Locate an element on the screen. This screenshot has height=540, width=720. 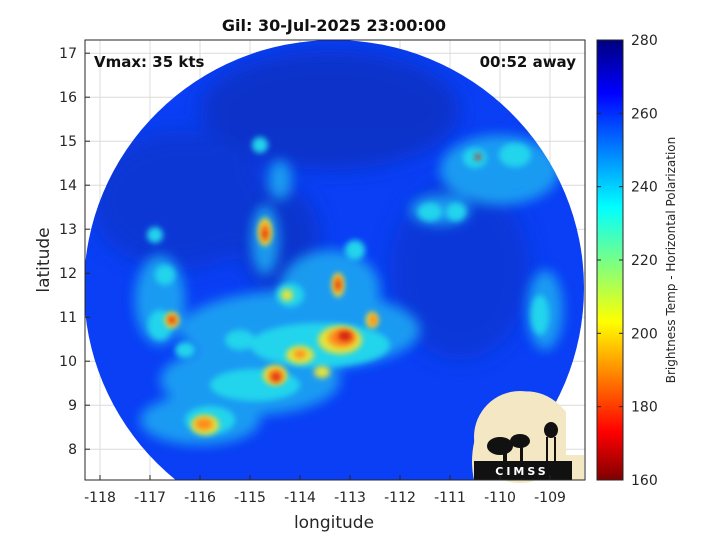
y-tick-label: 15 is located at coordinates (68, 142).